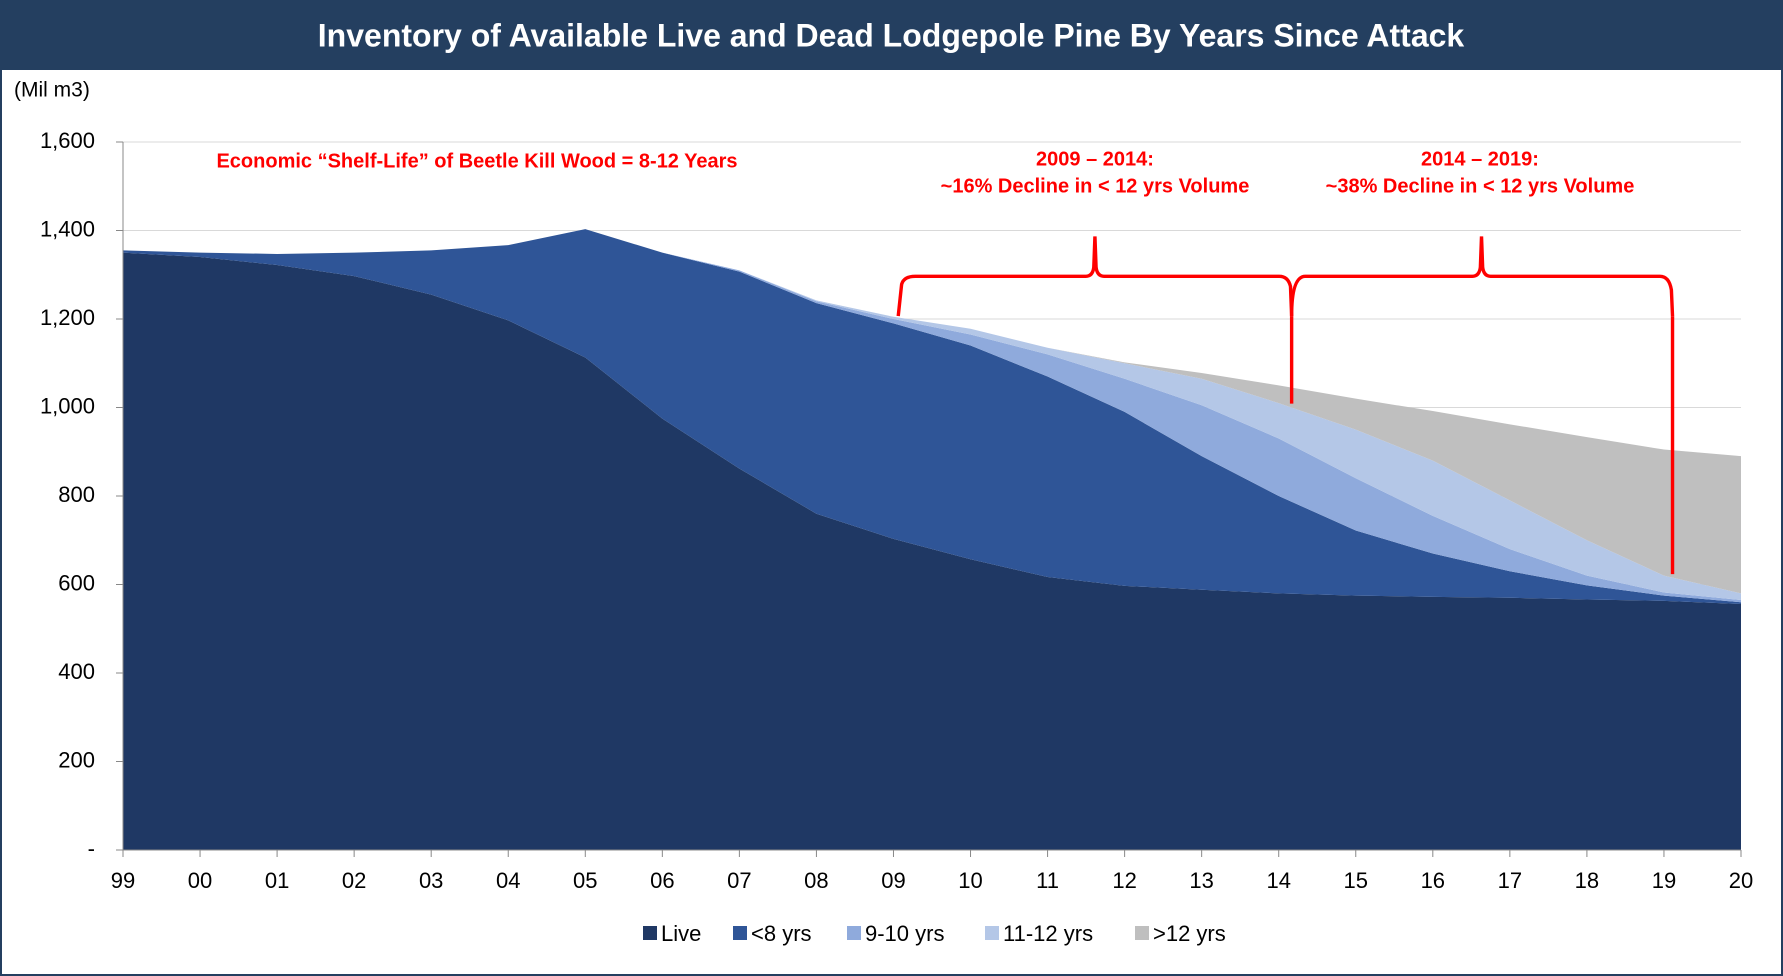 This screenshot has width=1783, height=976. What do you see at coordinates (1741, 880) in the screenshot?
I see `x-tick-label: 20` at bounding box center [1741, 880].